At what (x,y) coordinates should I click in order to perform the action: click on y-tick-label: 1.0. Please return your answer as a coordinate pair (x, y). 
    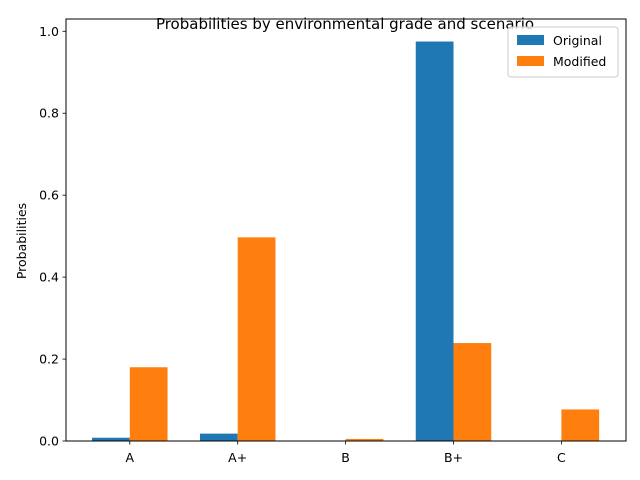
    Looking at the image, I should click on (49, 31).